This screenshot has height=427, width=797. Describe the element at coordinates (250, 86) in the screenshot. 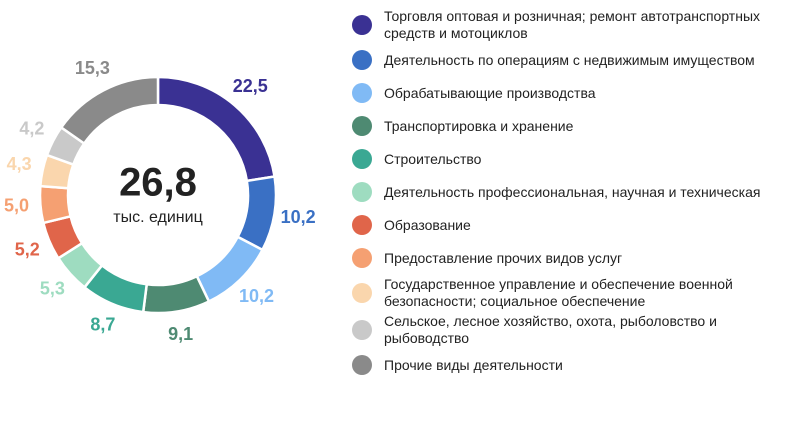

I see `data-label: 22,5` at that location.